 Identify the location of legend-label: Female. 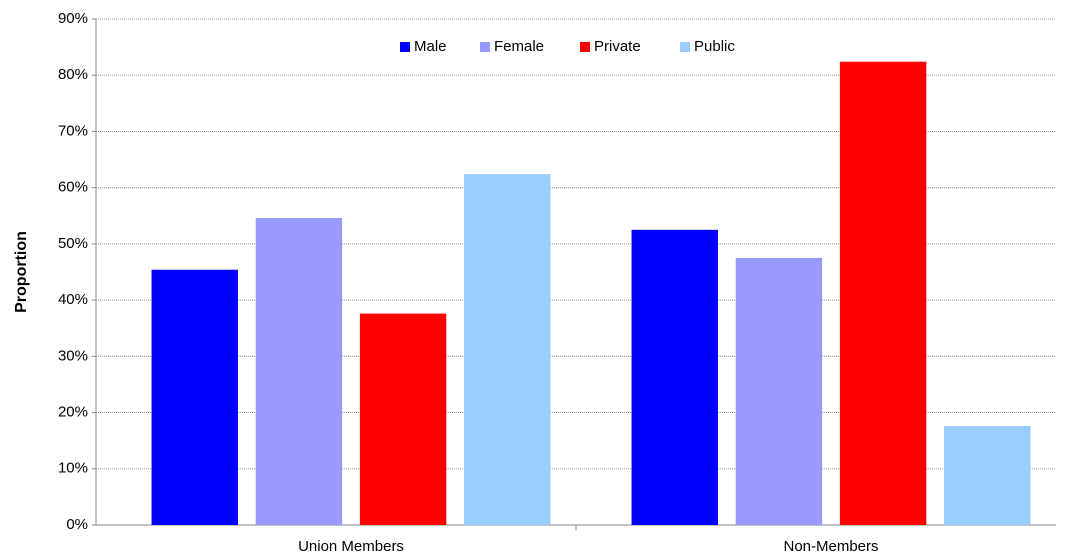
(519, 46).